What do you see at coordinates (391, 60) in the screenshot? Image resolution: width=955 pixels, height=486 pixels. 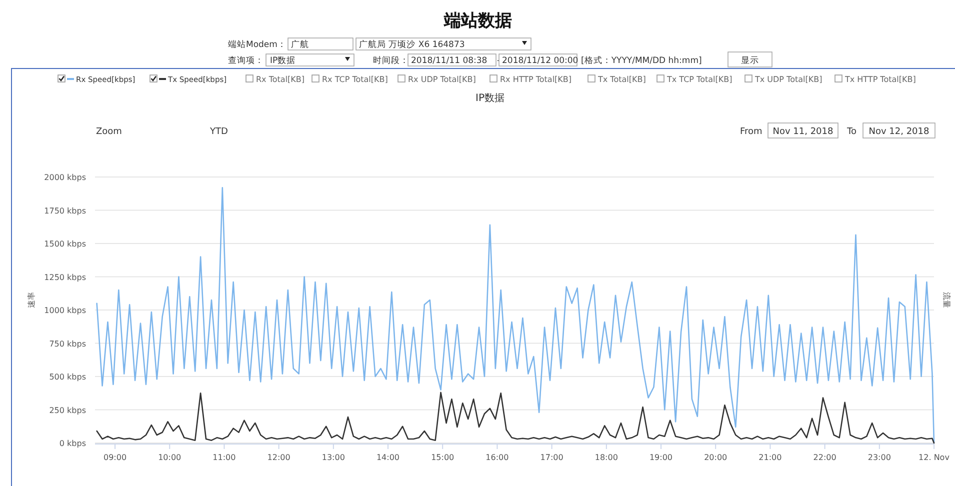 I see `text: 时间段：` at bounding box center [391, 60].